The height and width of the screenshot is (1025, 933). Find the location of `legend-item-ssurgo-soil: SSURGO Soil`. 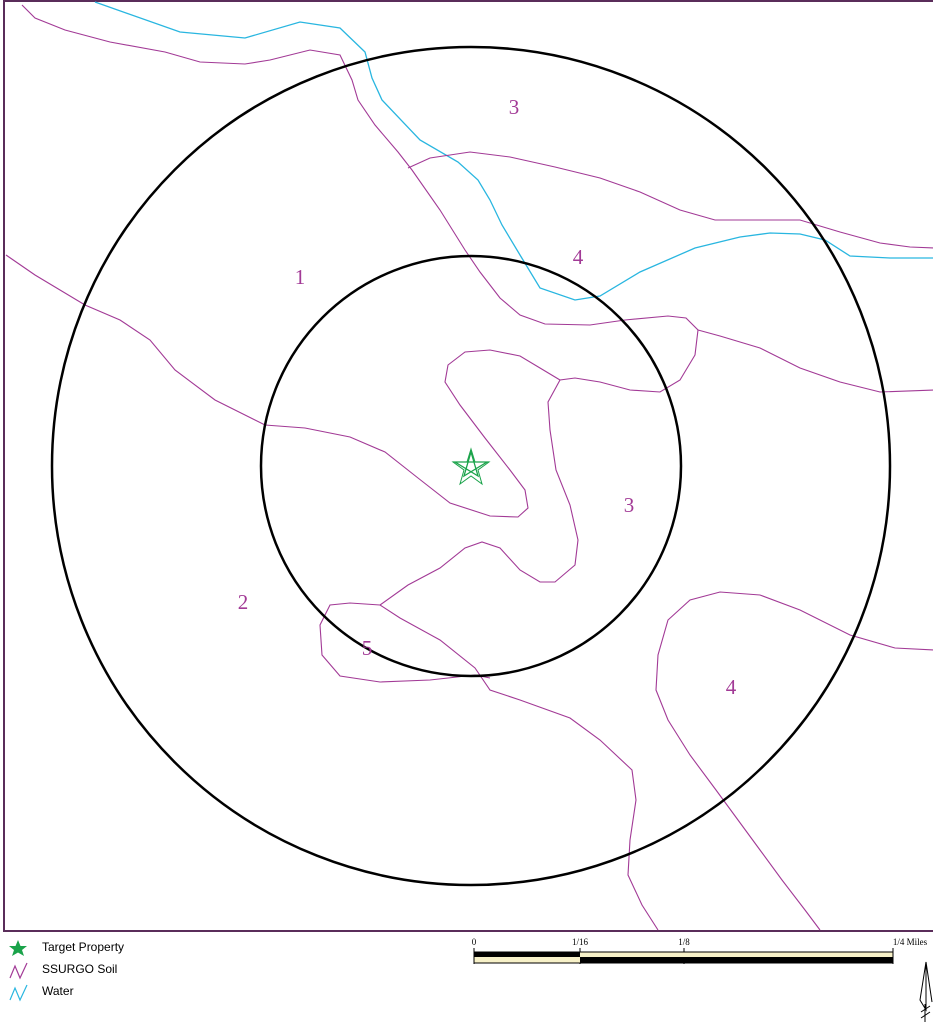

legend-item-ssurgo-soil: SSURGO Soil is located at coordinates (128, 971).